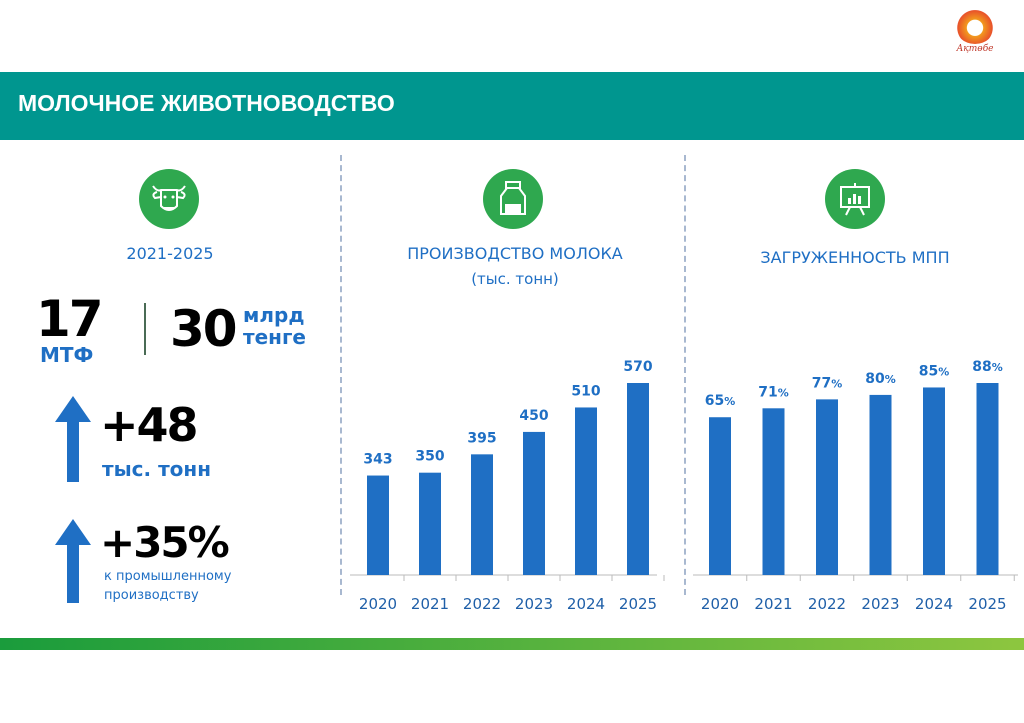 Image resolution: width=1024 pixels, height=723 pixels. Describe the element at coordinates (637, 367) in the screenshot. I see `data-label: 570` at that location.